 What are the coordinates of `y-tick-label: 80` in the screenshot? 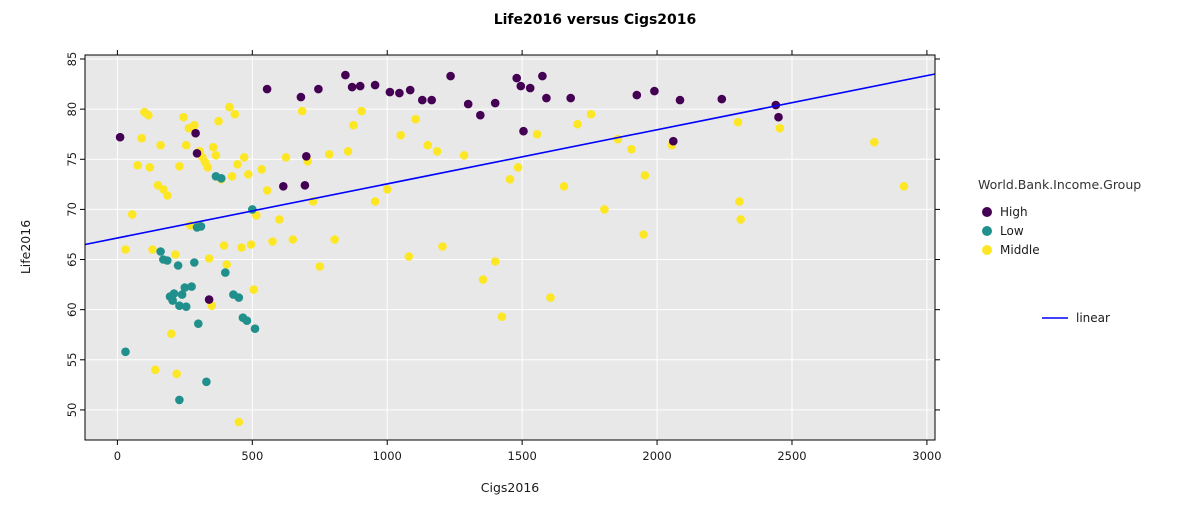 It's located at (72, 109).